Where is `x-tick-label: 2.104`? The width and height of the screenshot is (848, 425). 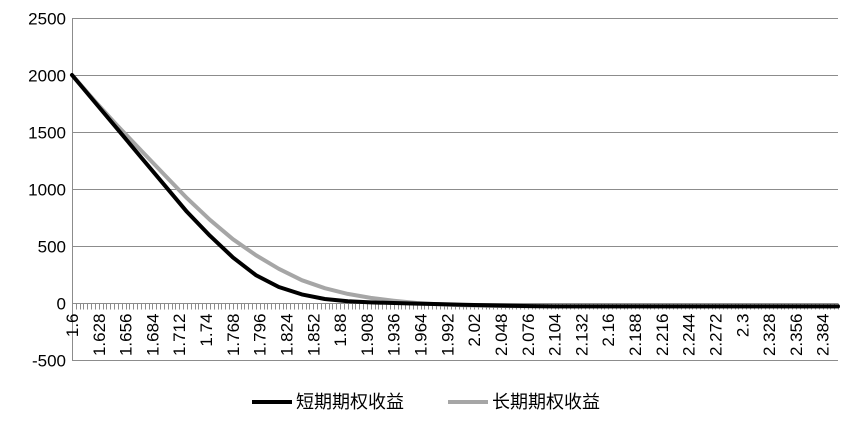 x-tick-label: 2.104 is located at coordinates (555, 335).